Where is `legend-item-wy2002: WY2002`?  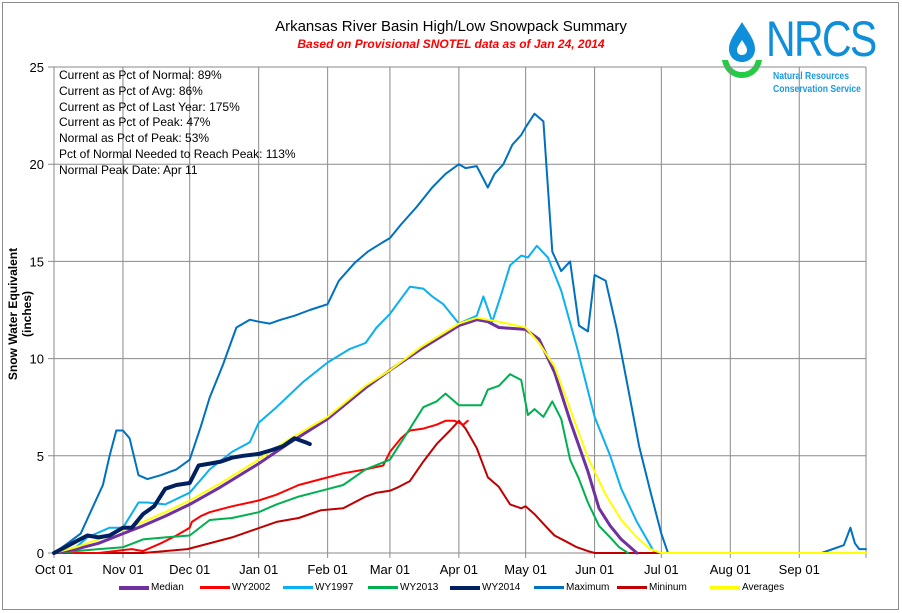 legend-item-wy2002: WY2002 is located at coordinates (235, 587).